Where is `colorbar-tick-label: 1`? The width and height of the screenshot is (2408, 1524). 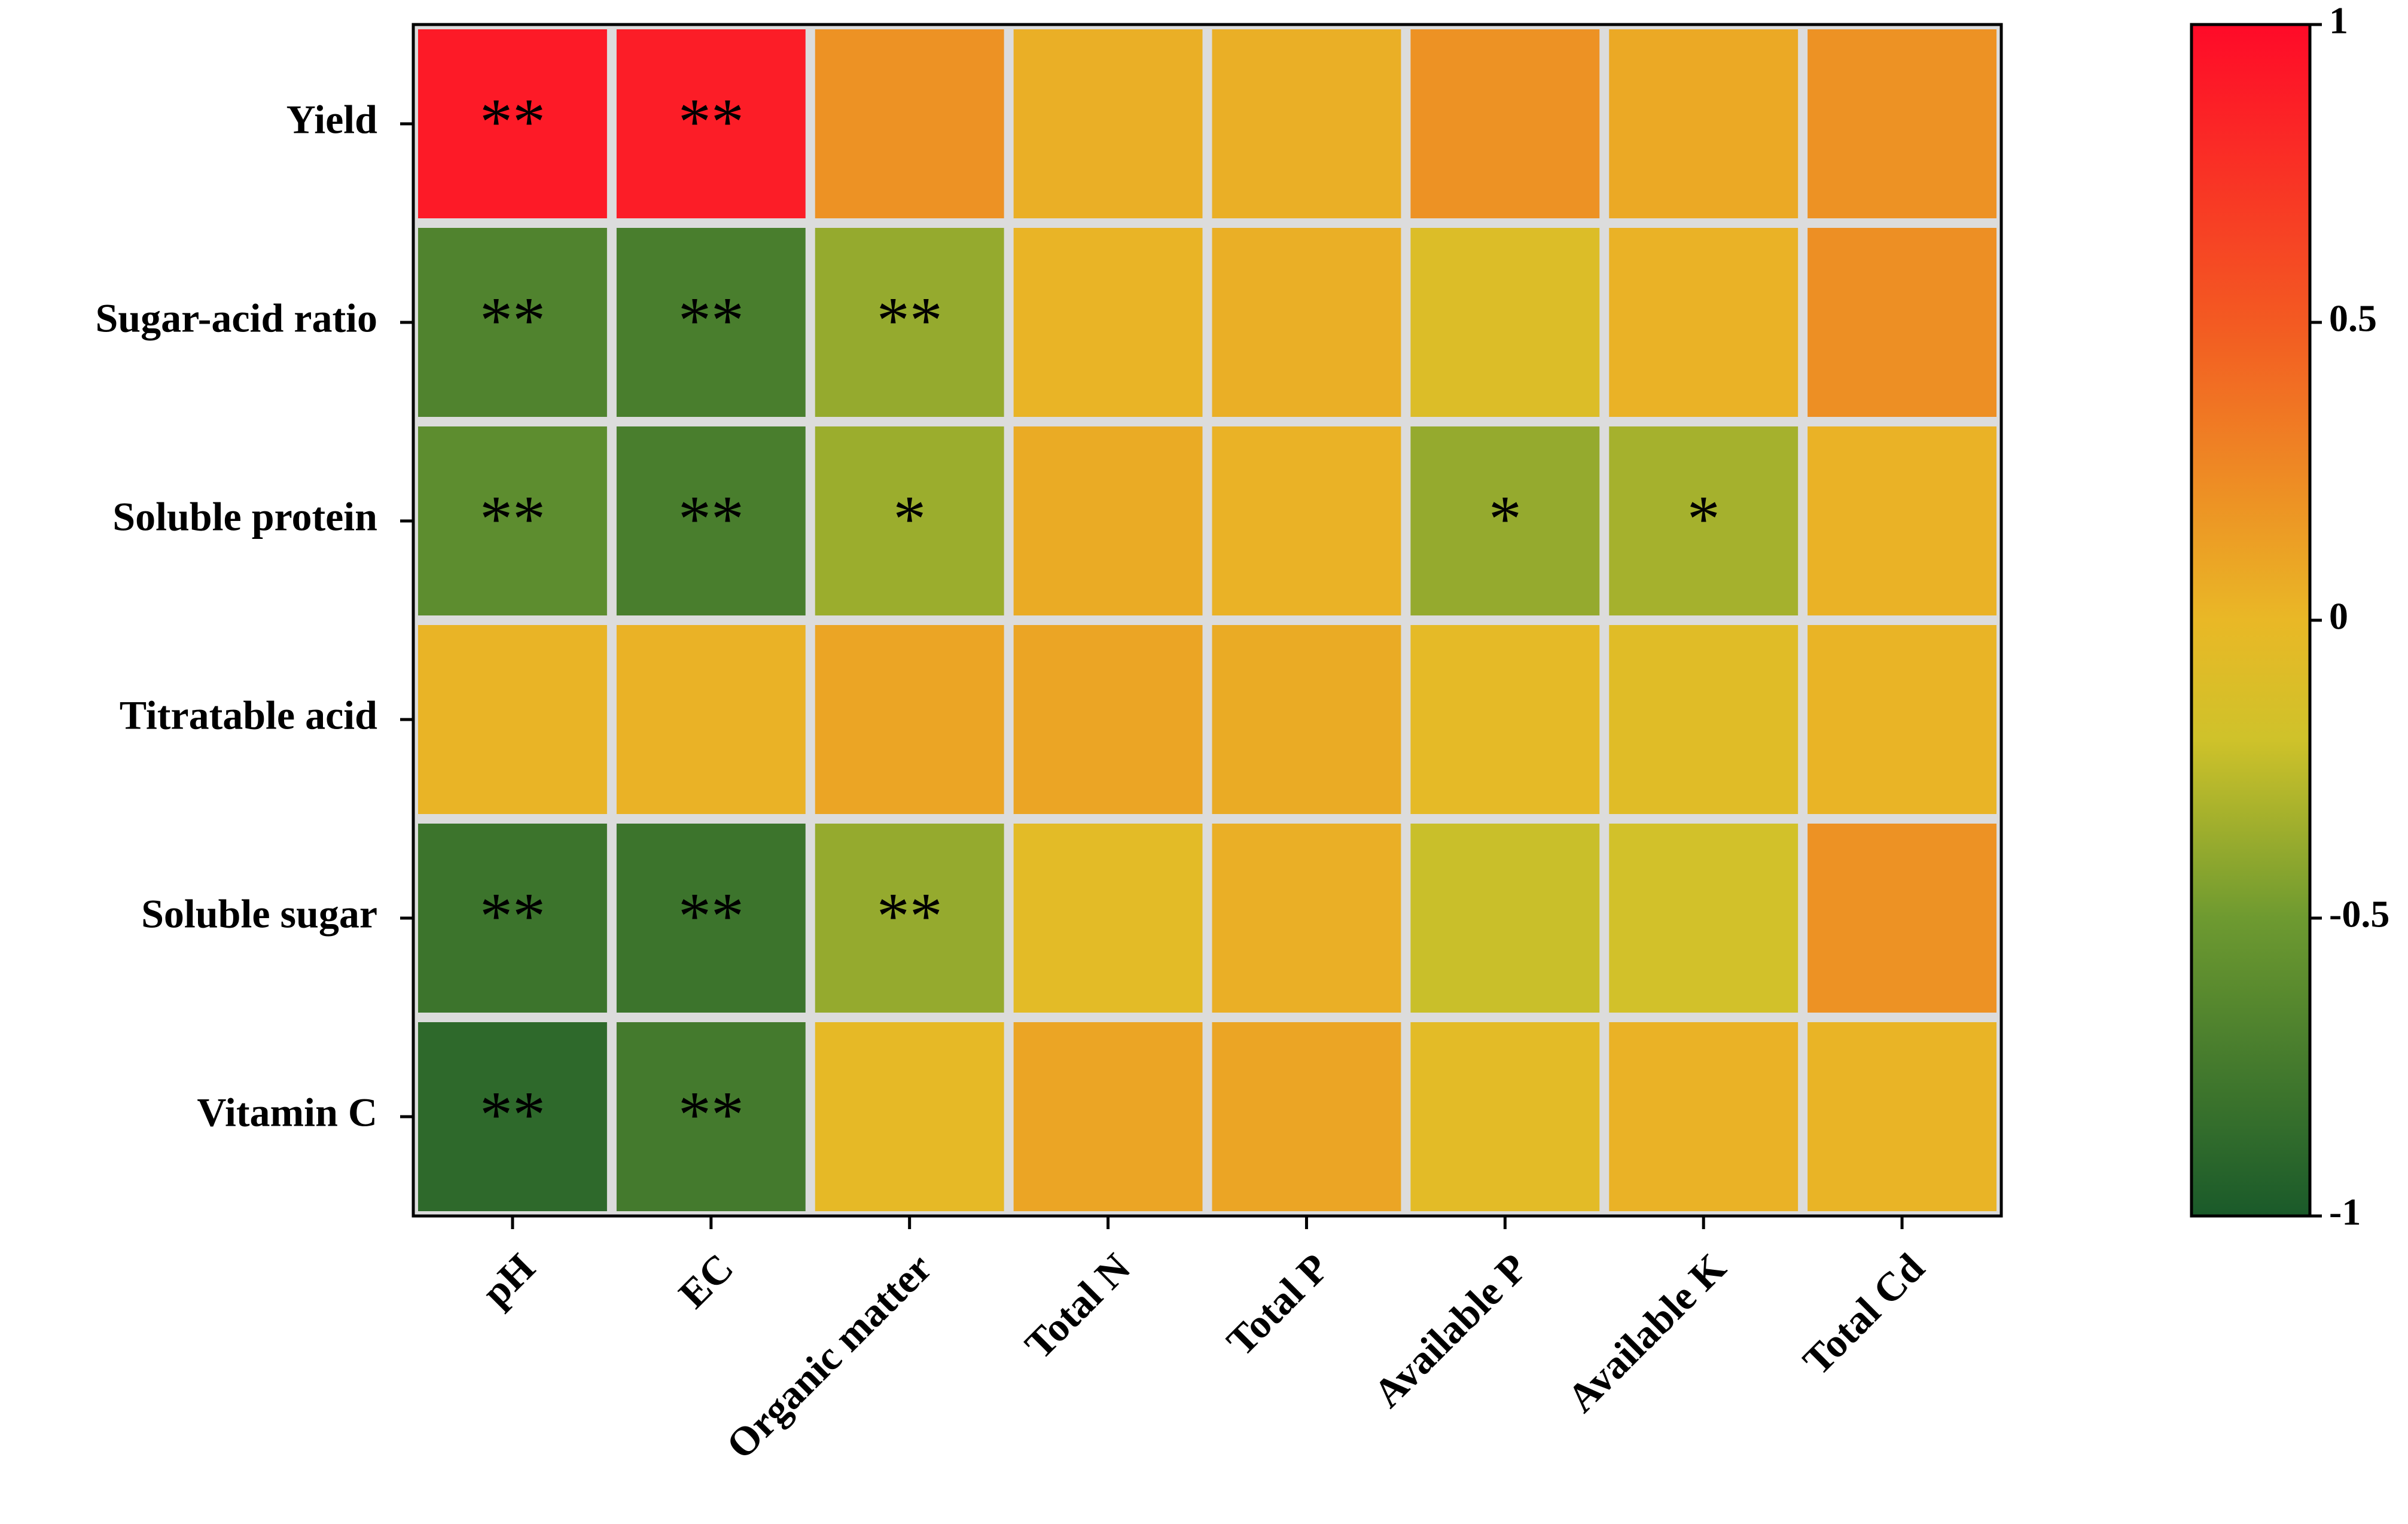 colorbar-tick-label: 1 is located at coordinates (2338, 21).